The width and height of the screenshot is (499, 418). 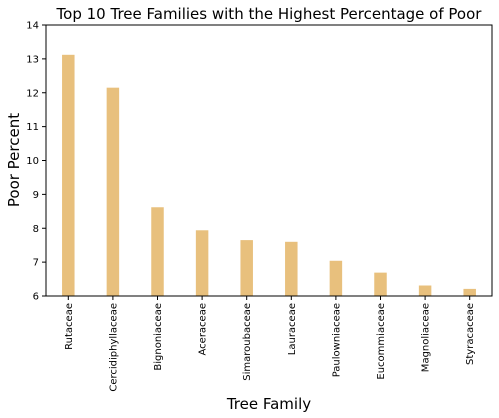 I want to click on y-tick-label: 9, so click(x=36, y=195).